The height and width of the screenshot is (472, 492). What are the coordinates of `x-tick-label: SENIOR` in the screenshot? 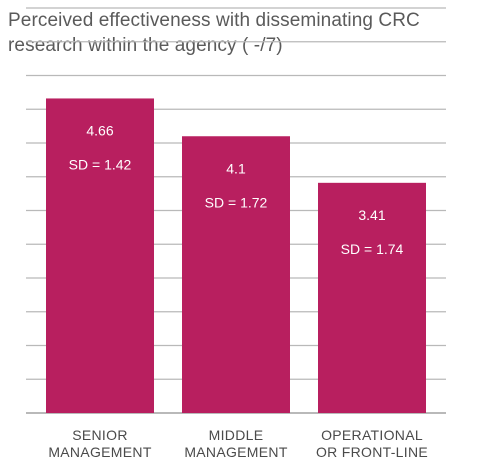 It's located at (99, 435).